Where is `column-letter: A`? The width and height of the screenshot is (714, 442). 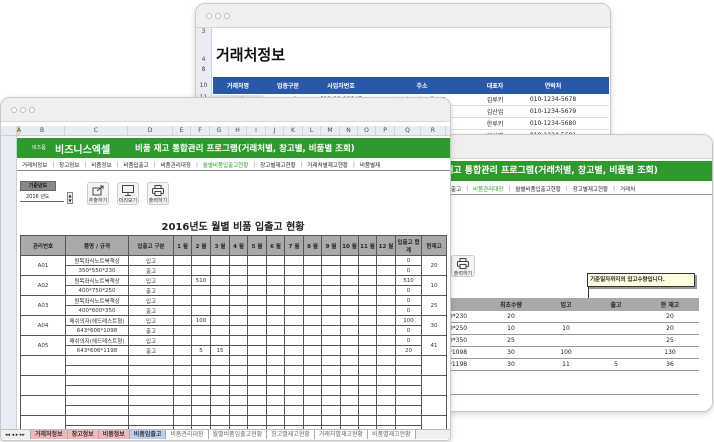 column-letter: A is located at coordinates (19, 130).